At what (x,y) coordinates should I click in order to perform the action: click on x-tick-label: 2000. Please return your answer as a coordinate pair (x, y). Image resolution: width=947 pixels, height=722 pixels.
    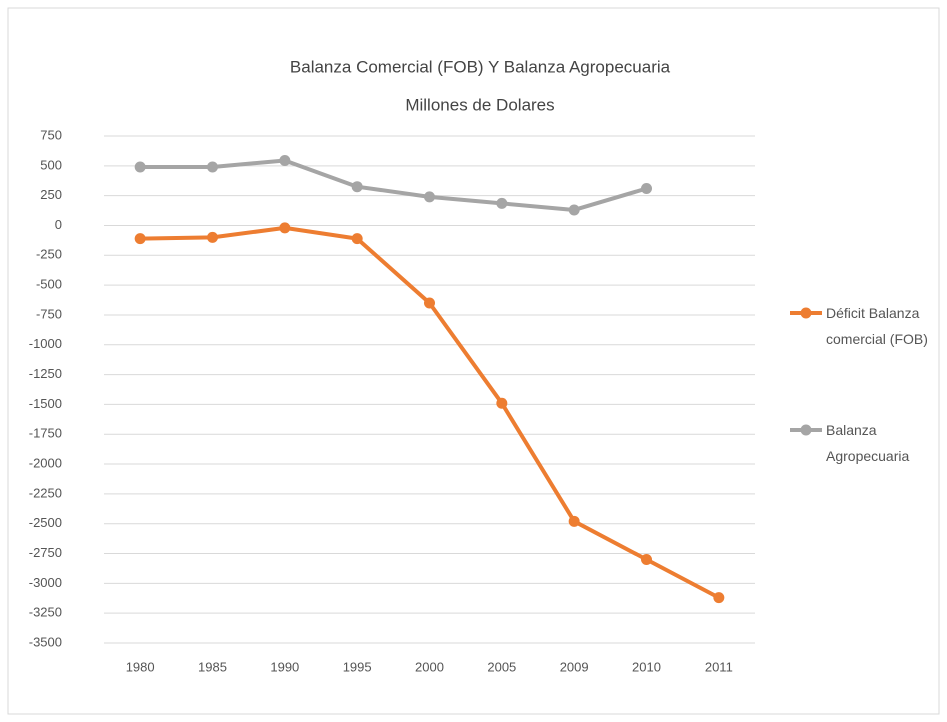
    Looking at the image, I should click on (429, 666).